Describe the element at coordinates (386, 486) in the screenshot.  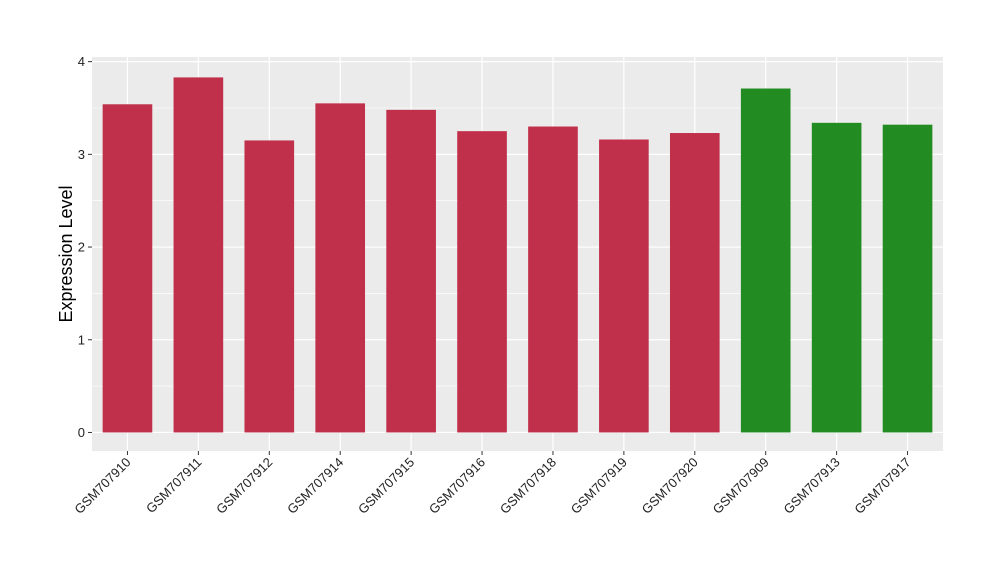
I see `x-tick-label: GSM707915` at that location.